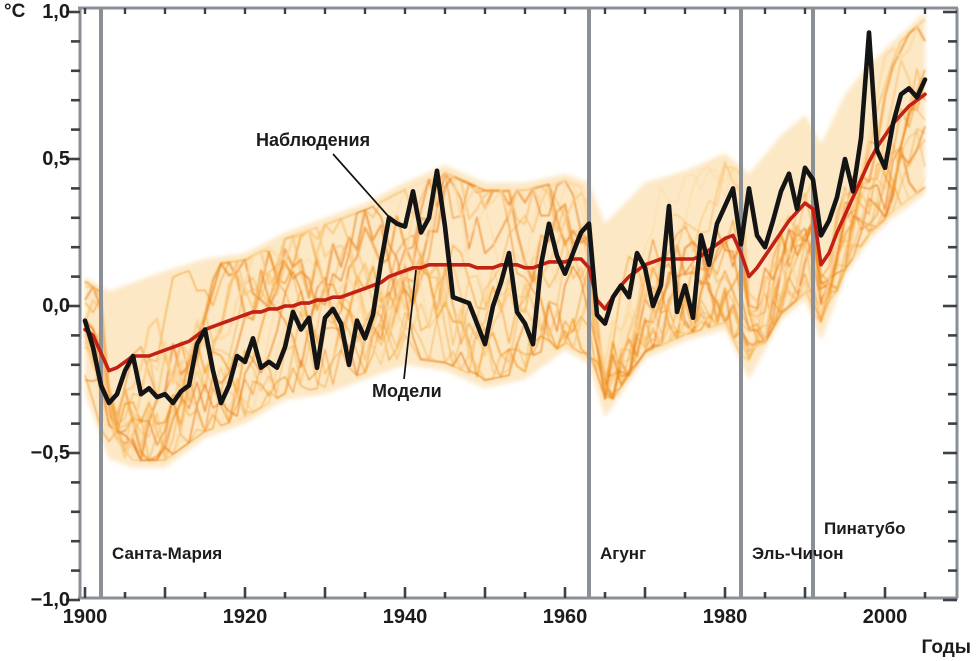 The width and height of the screenshot is (979, 661). Describe the element at coordinates (407, 391) in the screenshot. I see `annotation-models: Модели` at that location.